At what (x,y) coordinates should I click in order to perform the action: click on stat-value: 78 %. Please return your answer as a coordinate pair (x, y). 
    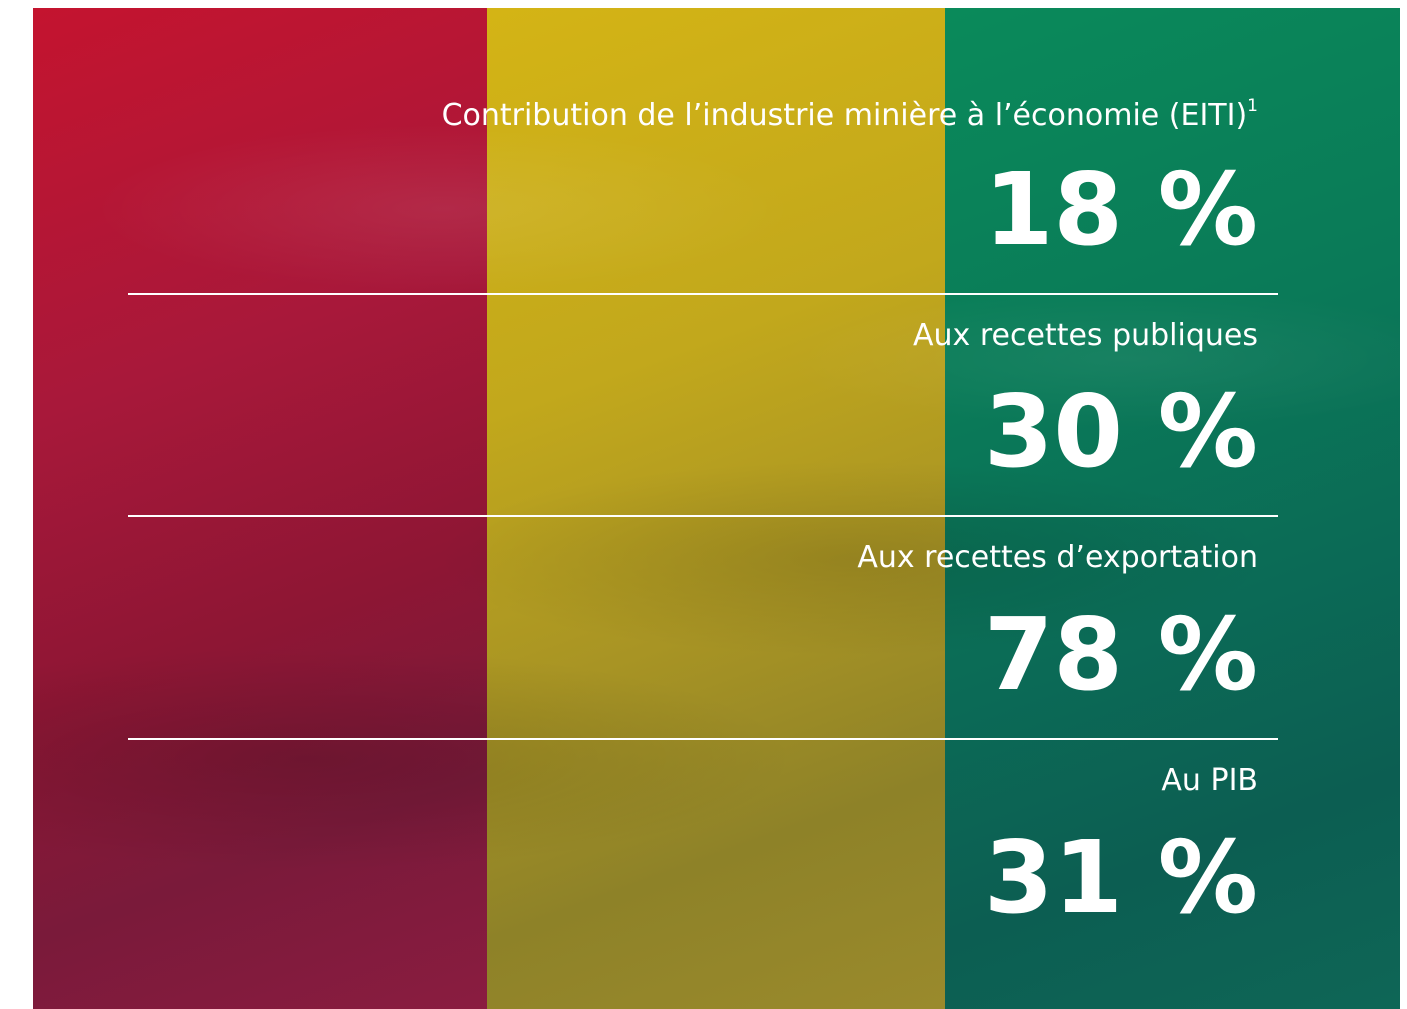
    Looking at the image, I should click on (1120, 654).